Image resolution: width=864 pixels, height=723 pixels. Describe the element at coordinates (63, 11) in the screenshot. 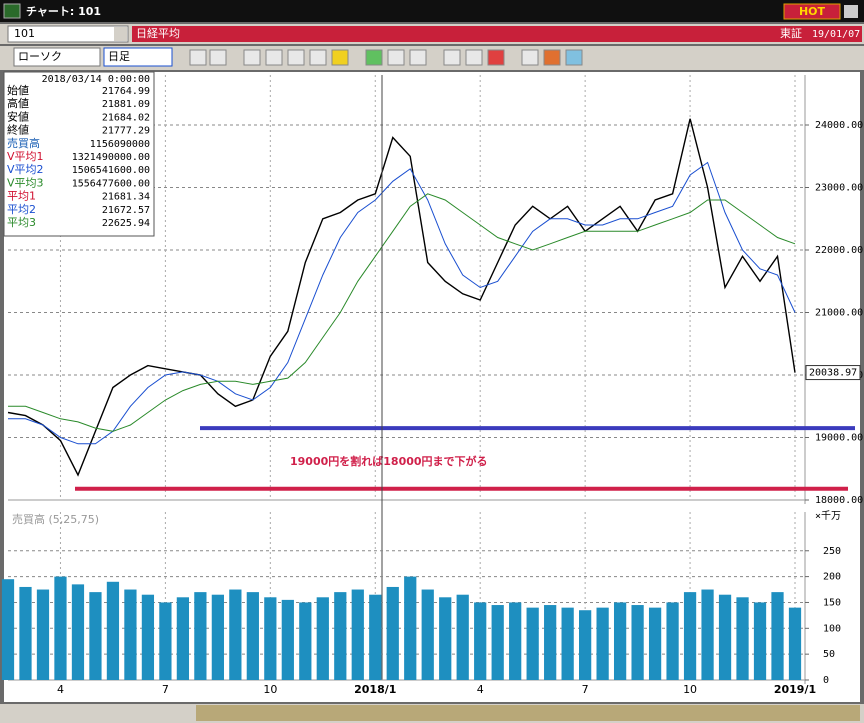

I see `window-title: チャート: 101` at that location.